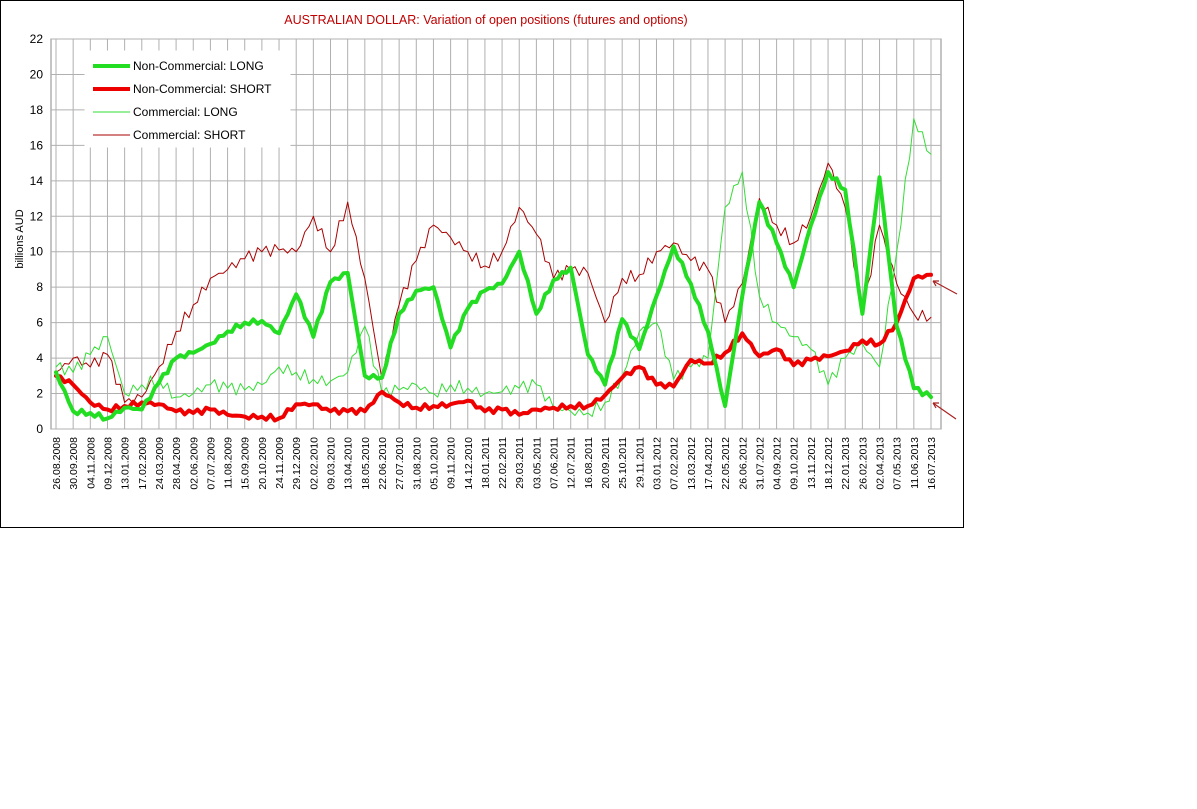  Describe the element at coordinates (898, 463) in the screenshot. I see `x-tick-label: 07.05.2013` at that location.